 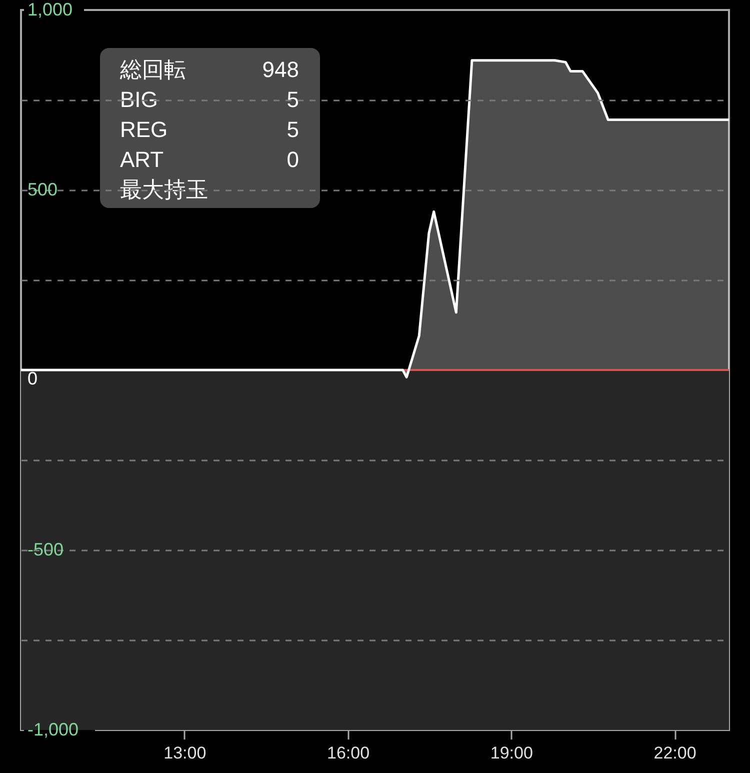 I want to click on x-tick-label: 19:00, so click(x=511, y=753).